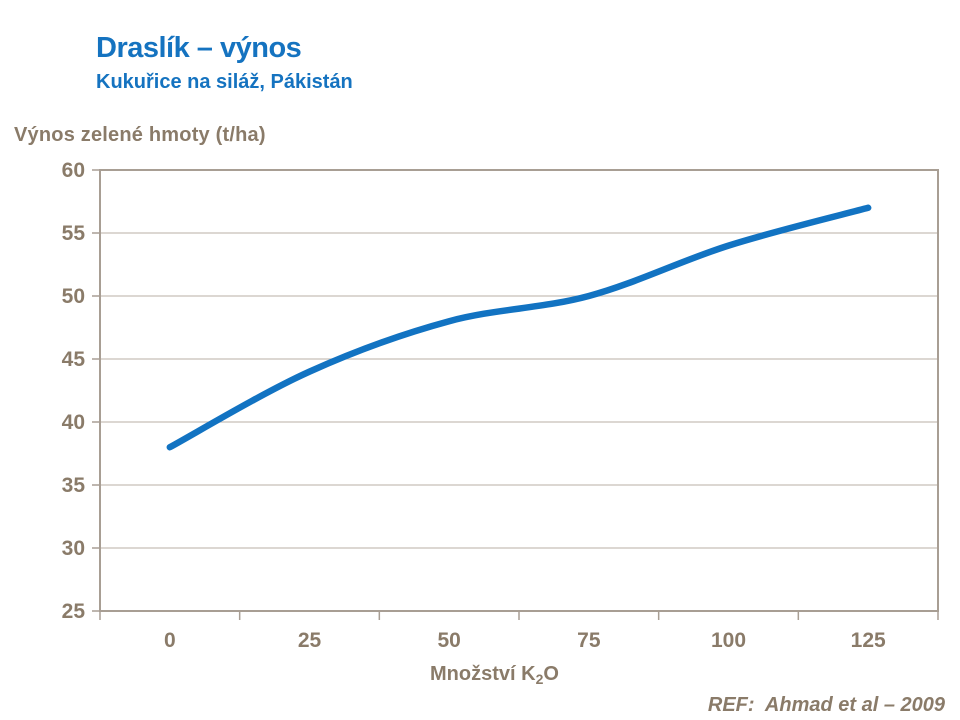 The height and width of the screenshot is (720, 960). I want to click on y-tick-label: 40, so click(73, 422).